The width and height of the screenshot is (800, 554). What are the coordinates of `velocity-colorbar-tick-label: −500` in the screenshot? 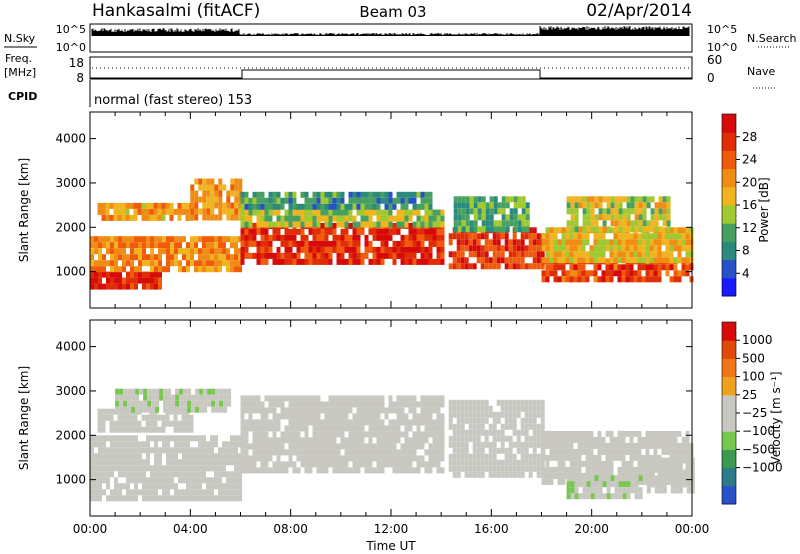 It's located at (758, 449).